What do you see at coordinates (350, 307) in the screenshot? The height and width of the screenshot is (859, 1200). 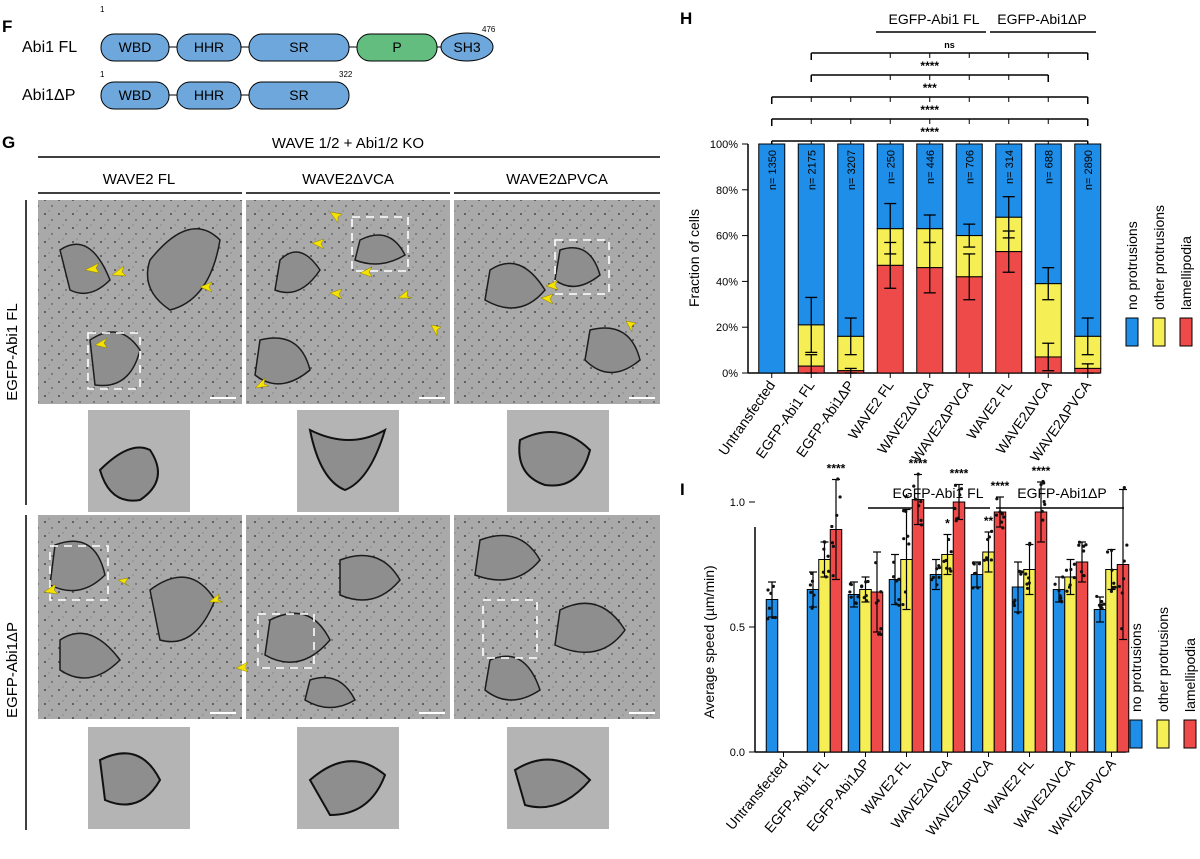 I see `cell-shapes` at bounding box center [350, 307].